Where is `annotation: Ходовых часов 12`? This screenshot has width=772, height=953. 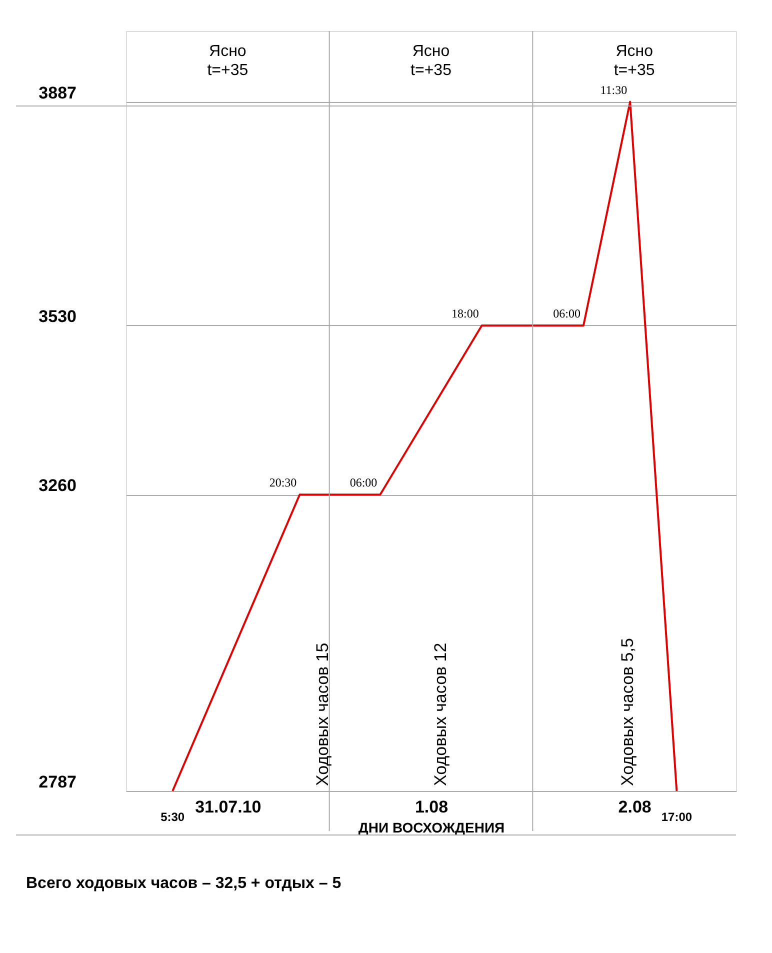
annotation: Ходовых часов 12 is located at coordinates (440, 714).